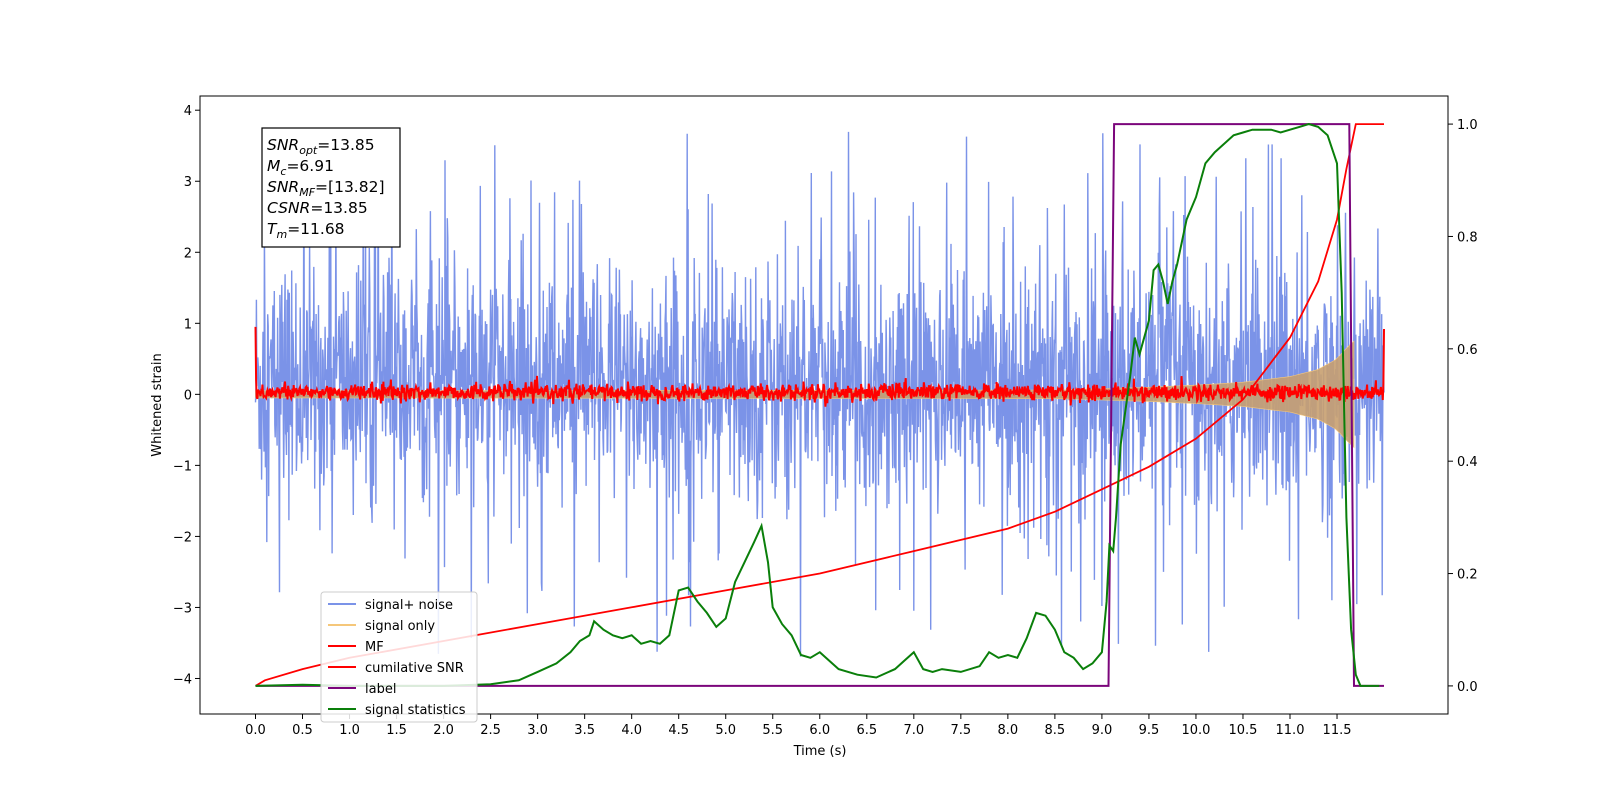 Image resolution: width=1600 pixels, height=800 pixels. I want to click on series-mf, so click(819, 366).